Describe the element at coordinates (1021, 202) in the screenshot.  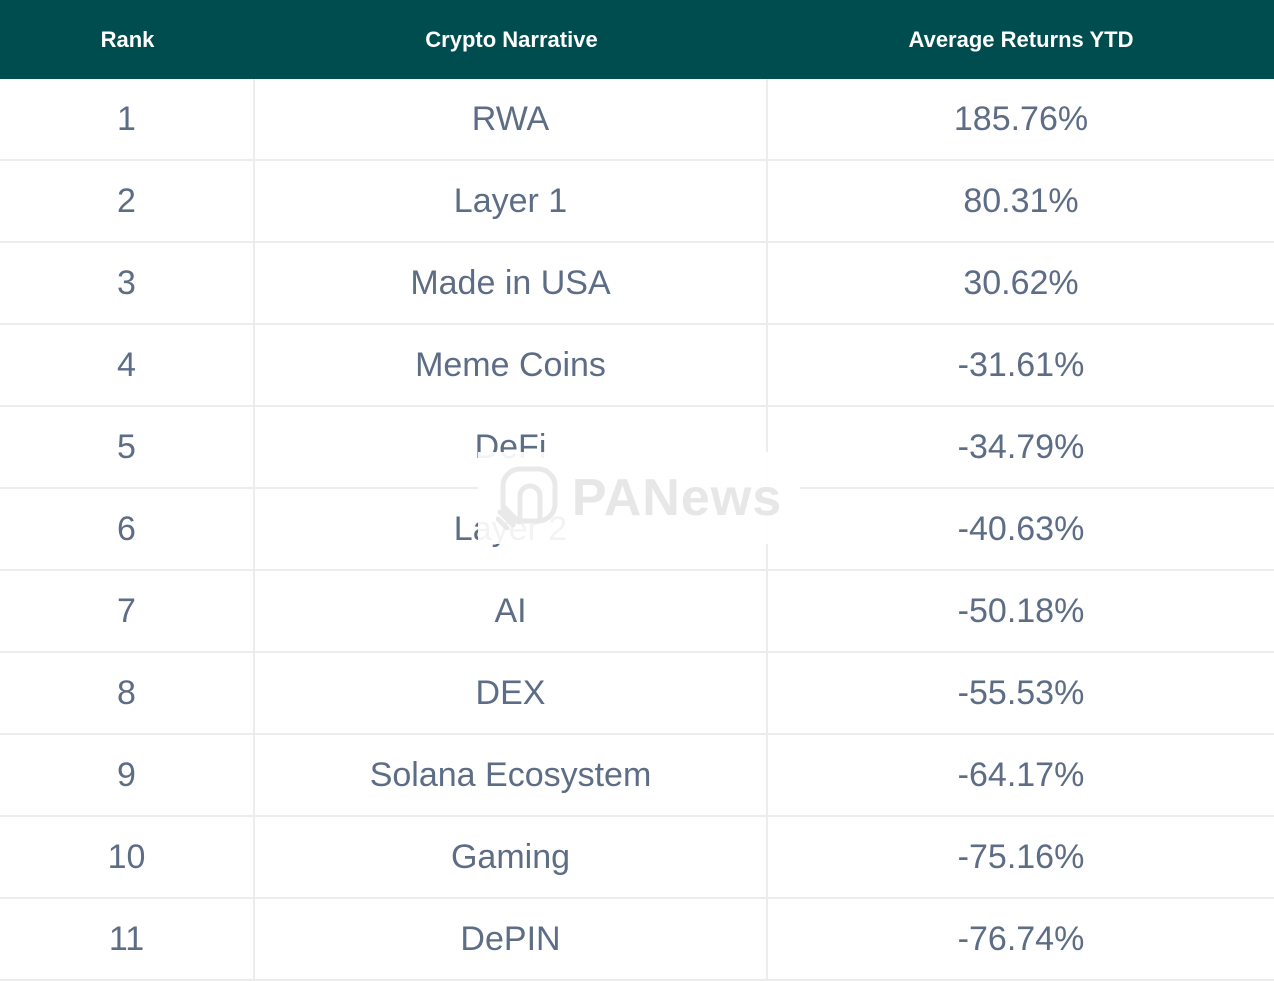
I see `cell-returns: 80.31%` at that location.